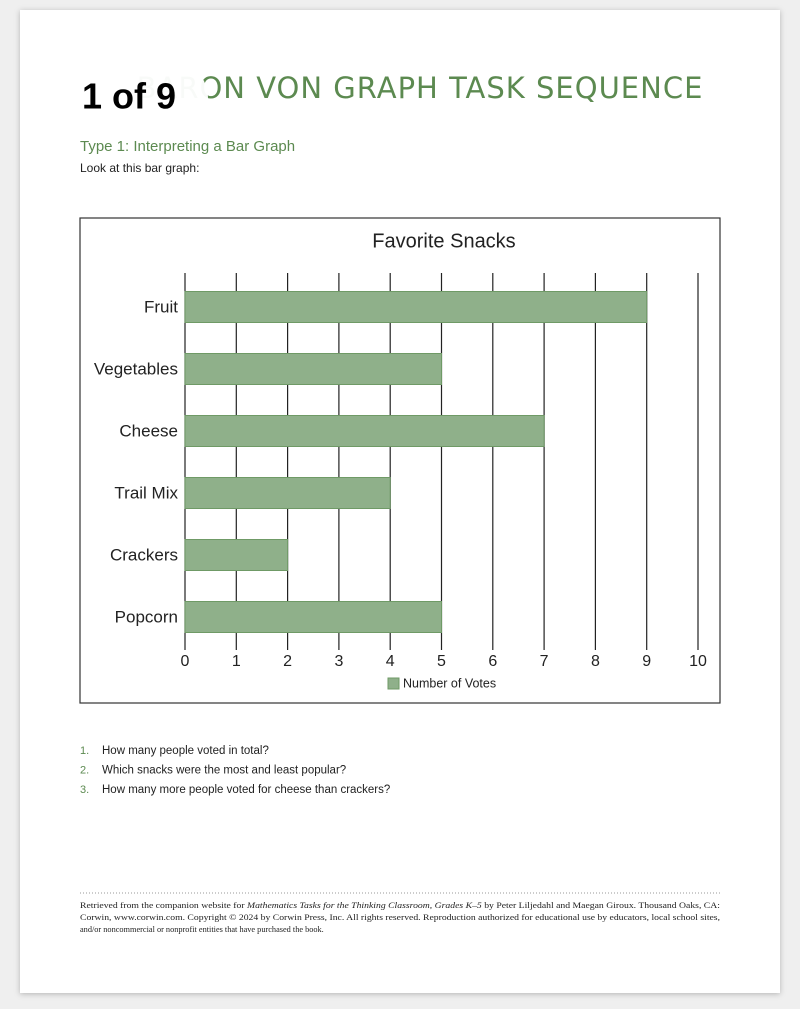  What do you see at coordinates (185, 751) in the screenshot?
I see `question-text: How many people voted in total?` at bounding box center [185, 751].